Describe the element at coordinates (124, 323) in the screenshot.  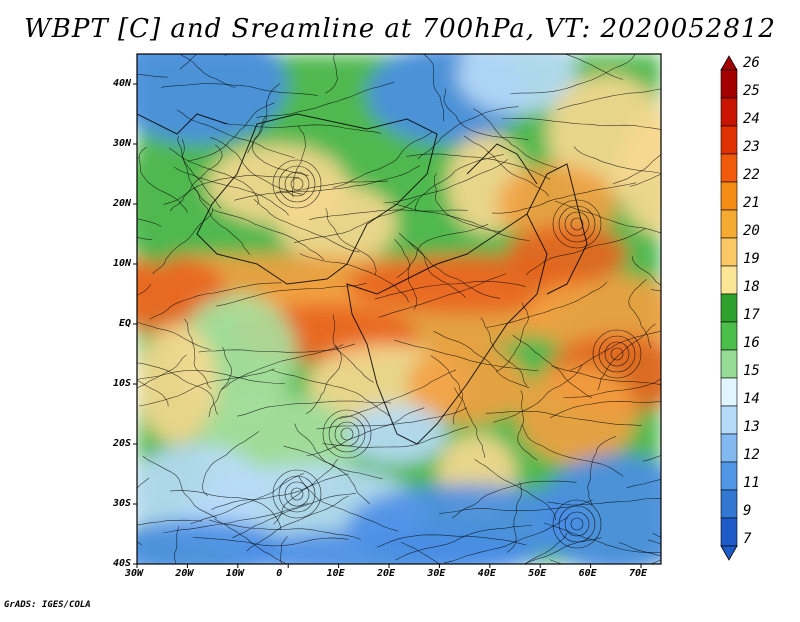
I see `lat-label: EQ` at that location.